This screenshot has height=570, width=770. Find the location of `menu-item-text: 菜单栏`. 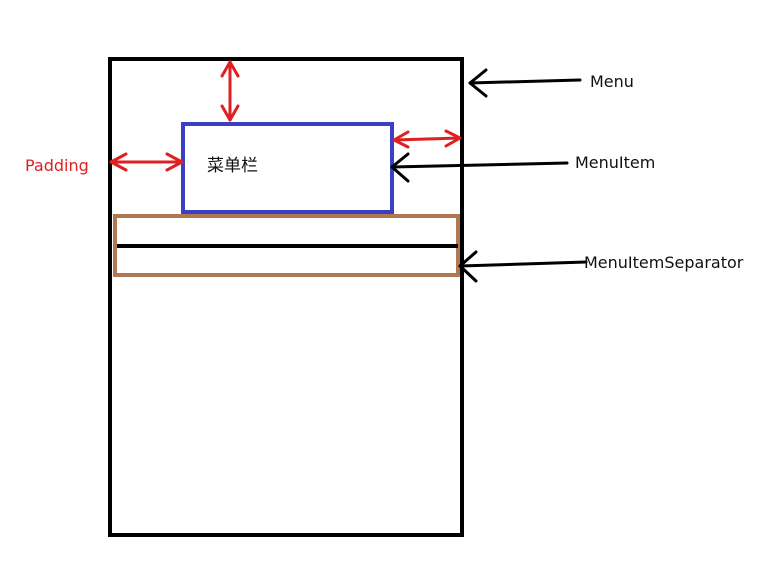

menu-item-text: 菜单栏 is located at coordinates (232, 166).